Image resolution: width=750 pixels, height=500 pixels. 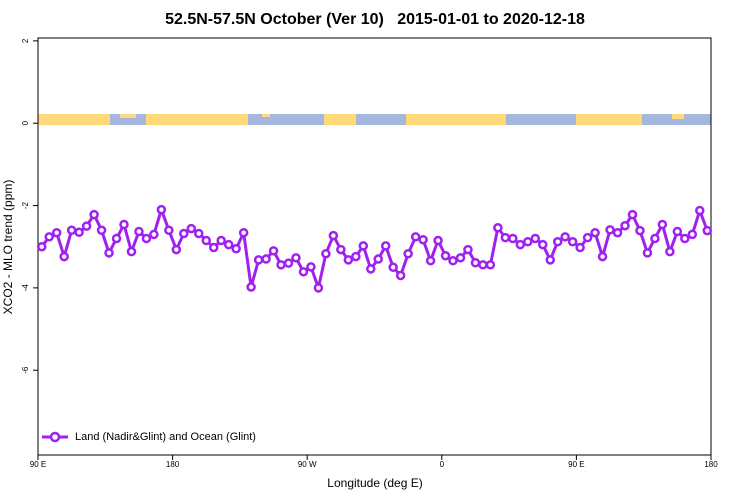 What do you see at coordinates (25, 370) in the screenshot?
I see `y-tick-label: -6` at bounding box center [25, 370].